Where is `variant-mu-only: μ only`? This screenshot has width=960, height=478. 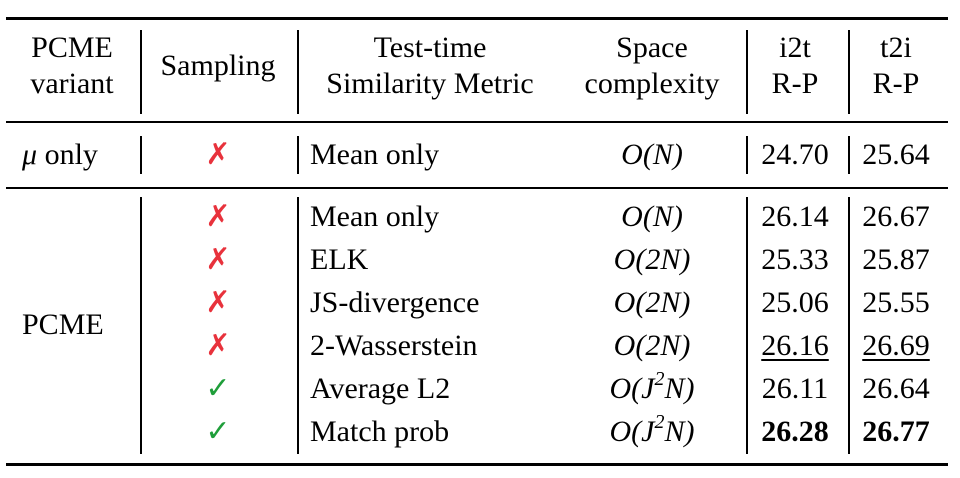 variant-mu-only: μ only is located at coordinates (60, 154).